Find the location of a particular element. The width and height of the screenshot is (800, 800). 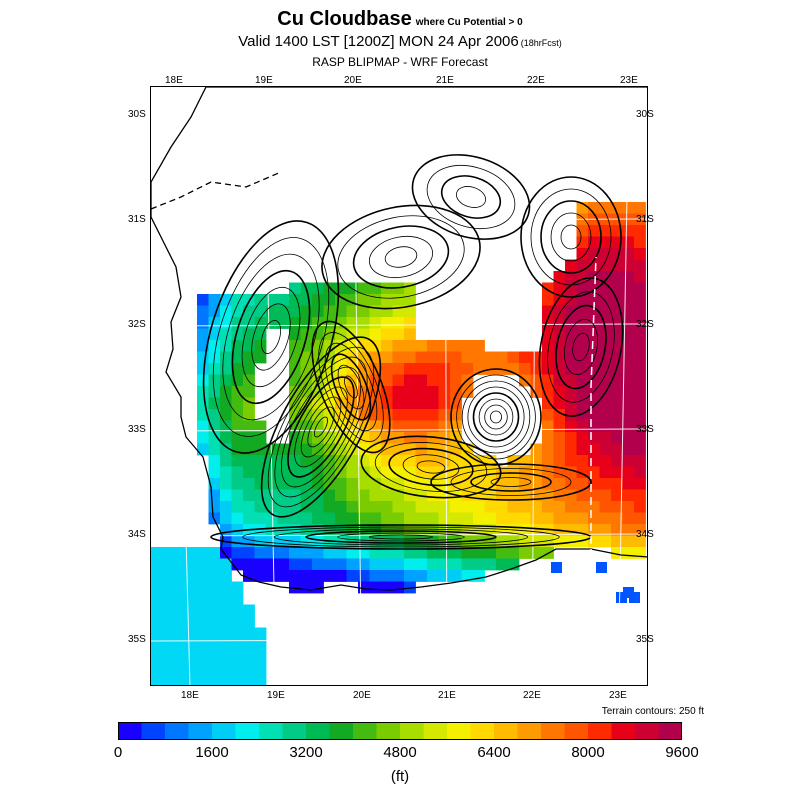

lon-top-label-22e: 22E is located at coordinates (536, 80).